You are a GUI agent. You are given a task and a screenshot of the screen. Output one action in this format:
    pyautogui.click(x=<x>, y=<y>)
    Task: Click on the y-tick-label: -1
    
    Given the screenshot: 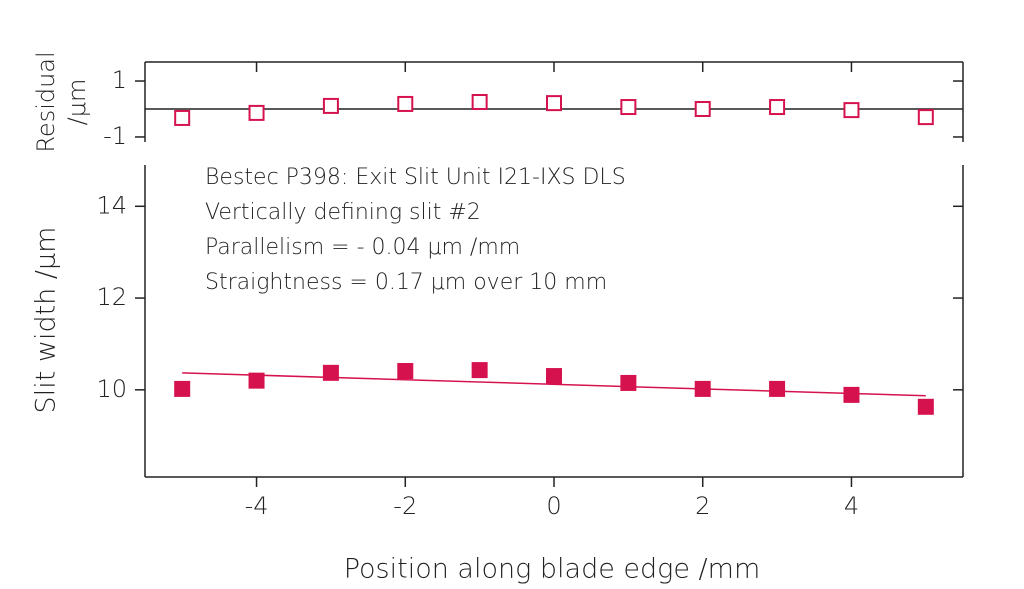 What is the action you would take?
    pyautogui.click(x=115, y=136)
    